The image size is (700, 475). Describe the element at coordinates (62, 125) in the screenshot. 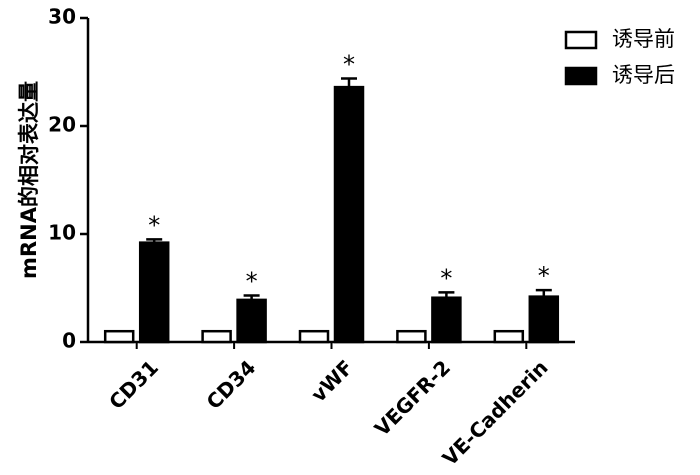

I see `y-tick-label: 20` at that location.